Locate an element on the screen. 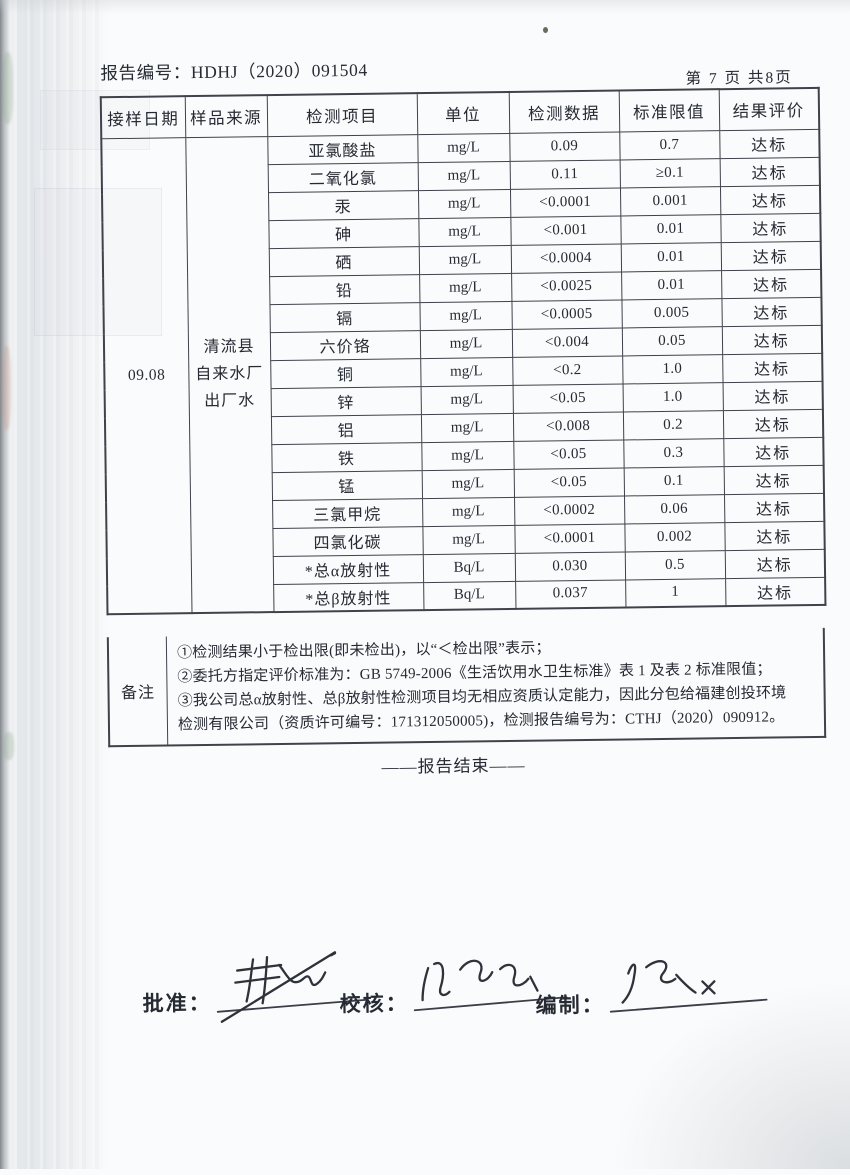 This screenshot has width=850, height=1175. cell-measured-value: 0.037 is located at coordinates (570, 594).